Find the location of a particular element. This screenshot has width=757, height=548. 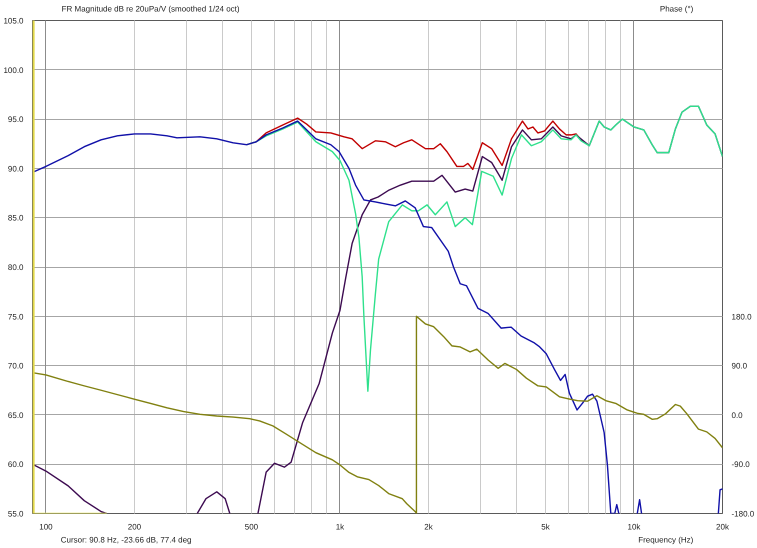

y2-tick-label: 90.0 is located at coordinates (740, 366).